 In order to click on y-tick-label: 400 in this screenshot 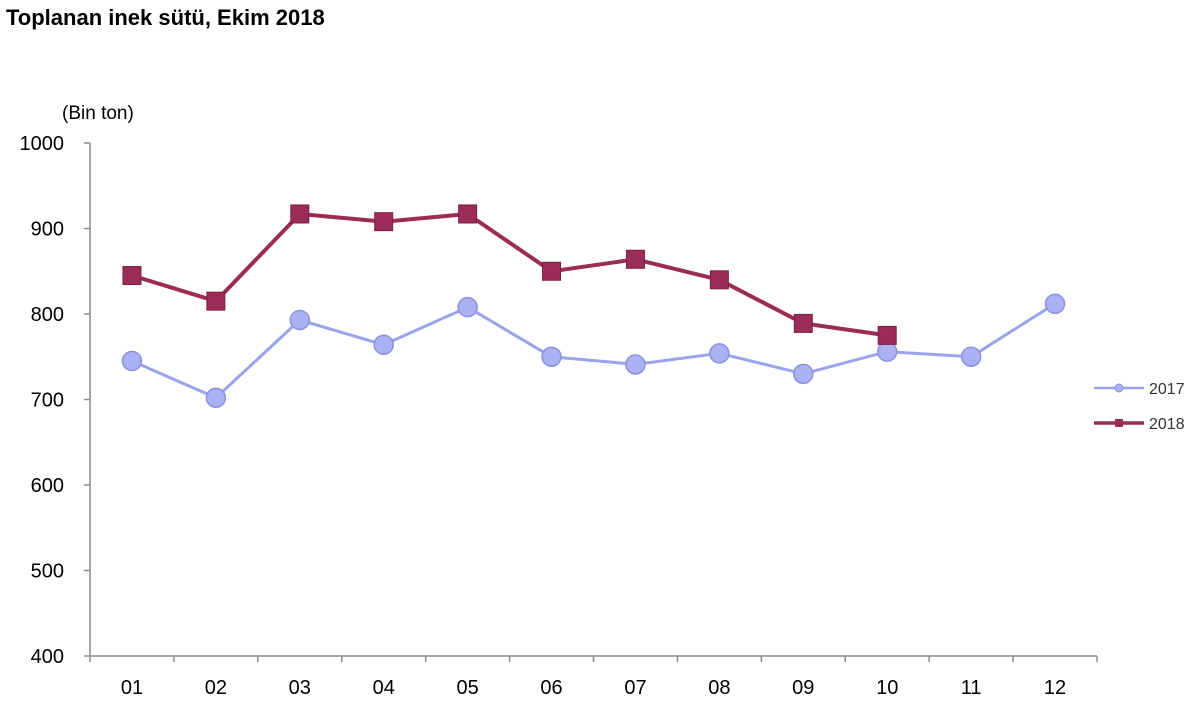, I will do `click(47, 657)`.